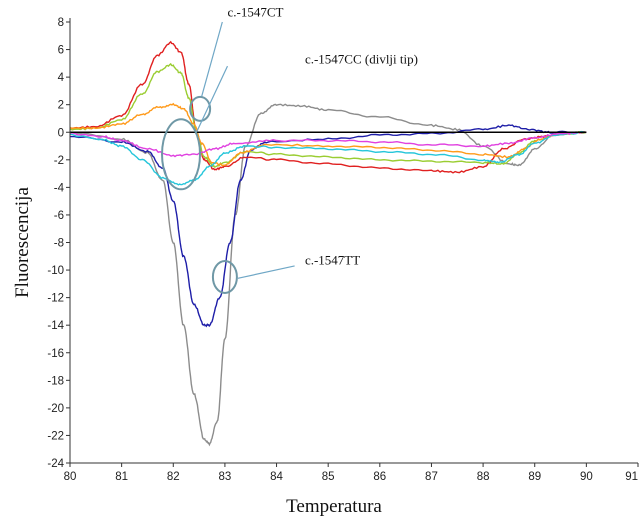 The height and width of the screenshot is (518, 644). I want to click on annotation-label: c.-1547CC (divlji tip), so click(361, 58).